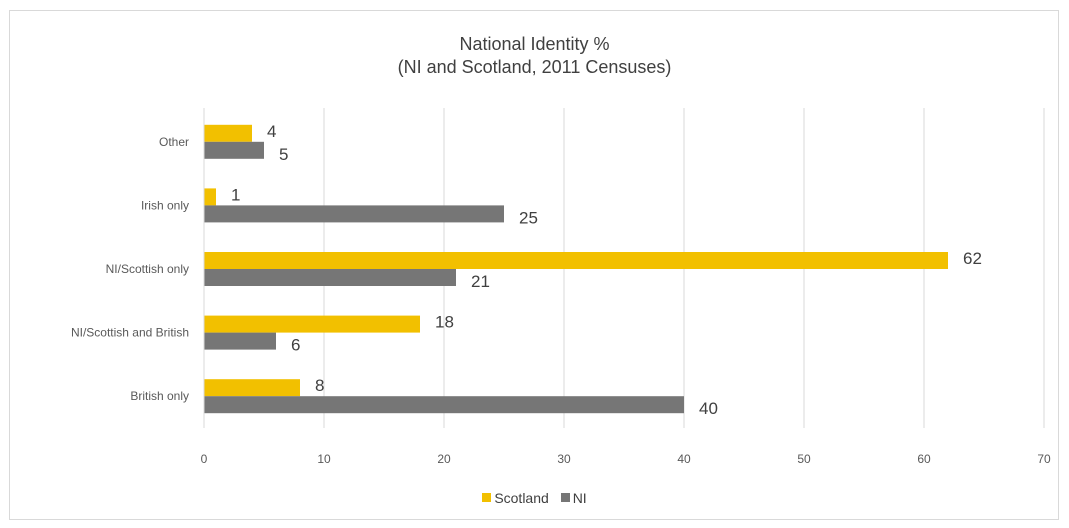 The image size is (1069, 528). What do you see at coordinates (319, 385) in the screenshot?
I see `data-label: 8` at bounding box center [319, 385].